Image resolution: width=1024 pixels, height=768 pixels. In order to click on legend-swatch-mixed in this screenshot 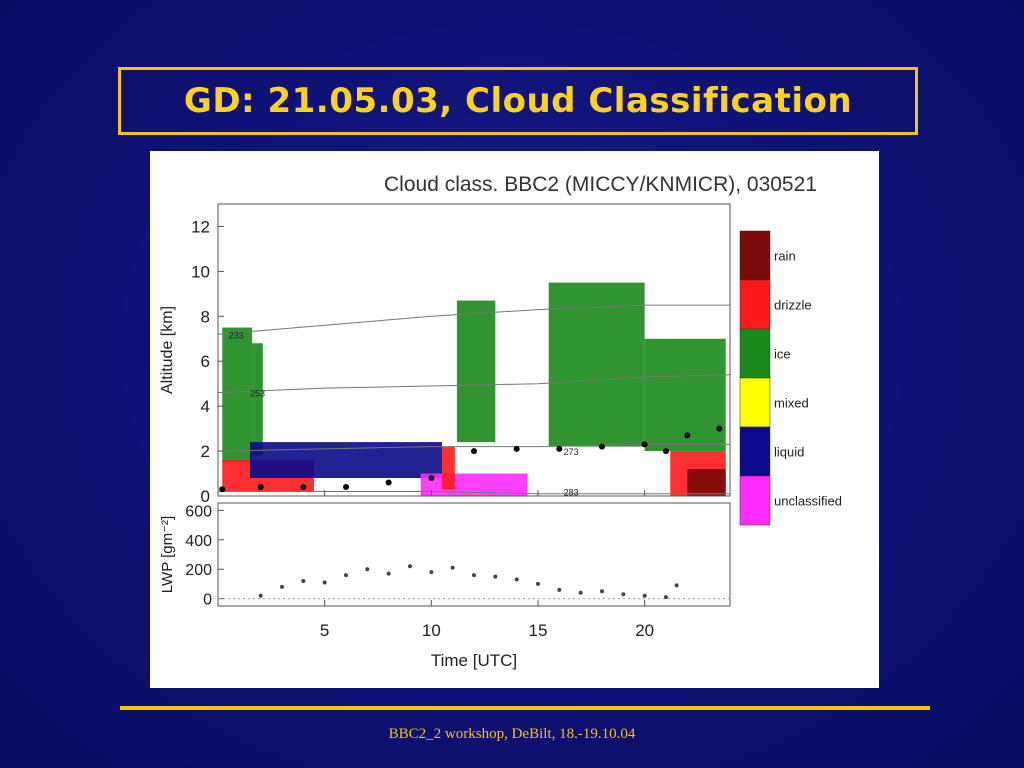, I will do `click(755, 402)`.